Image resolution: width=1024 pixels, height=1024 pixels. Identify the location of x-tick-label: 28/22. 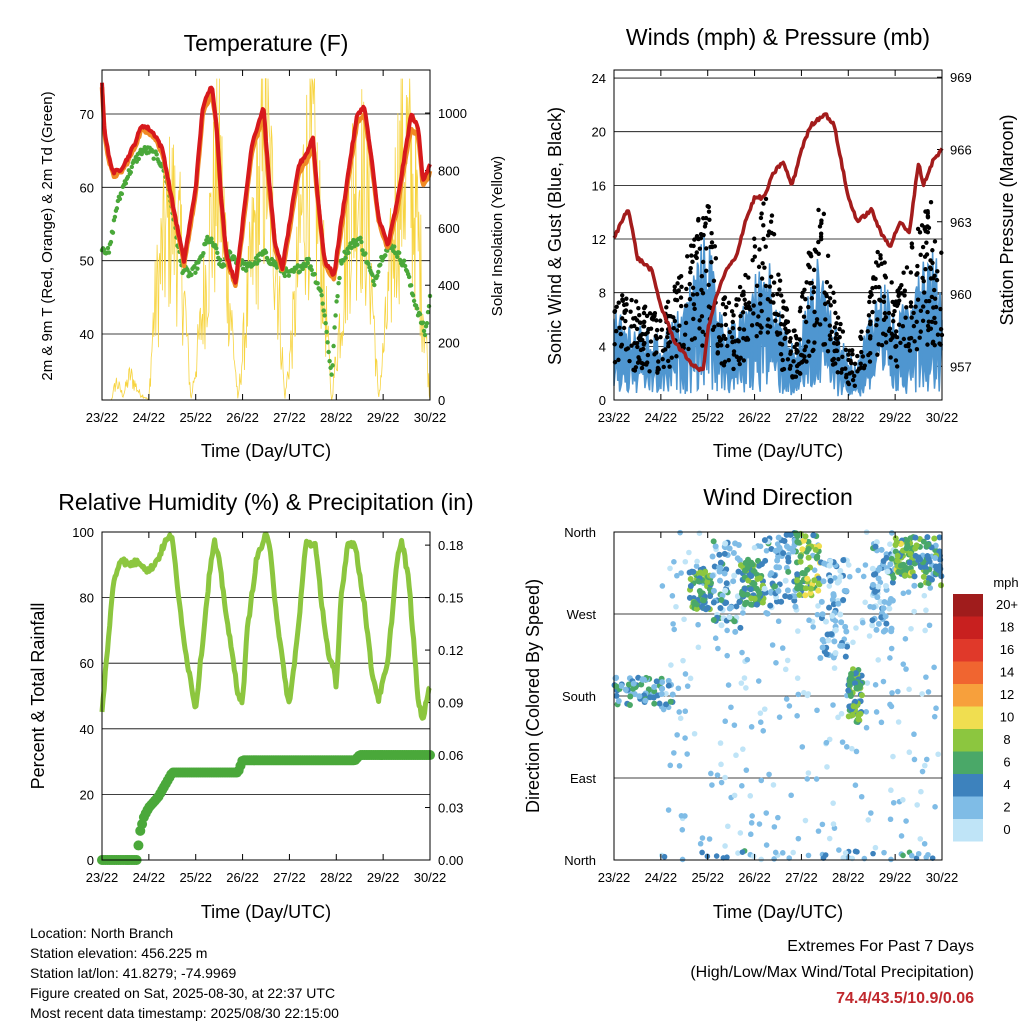
(848, 877).